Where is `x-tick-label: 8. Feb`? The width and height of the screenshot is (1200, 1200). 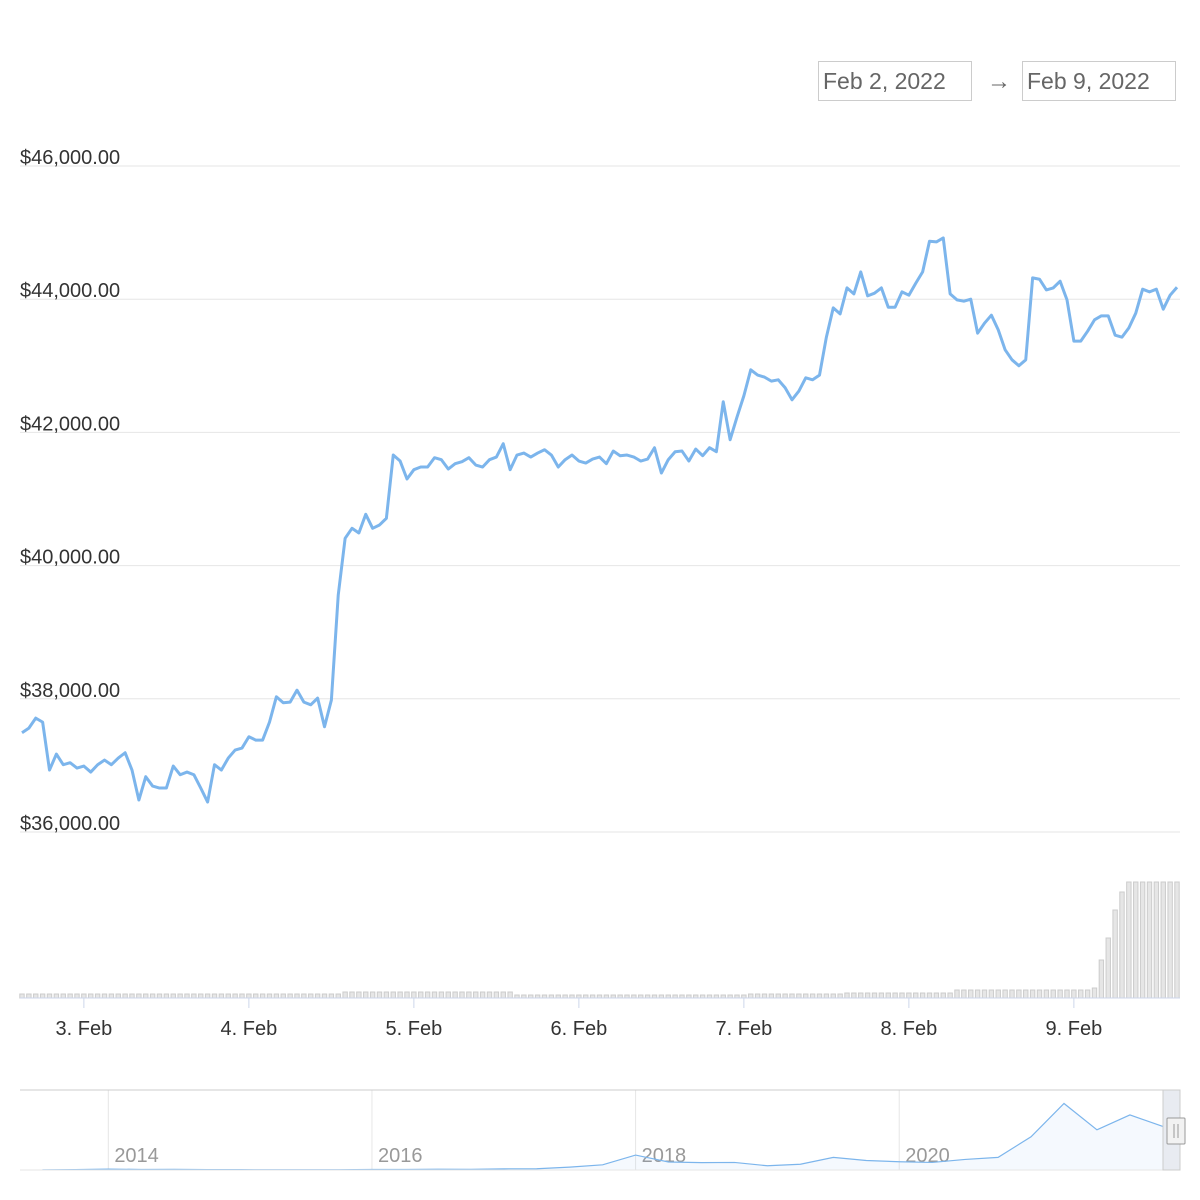 x-tick-label: 8. Feb is located at coordinates (909, 1029).